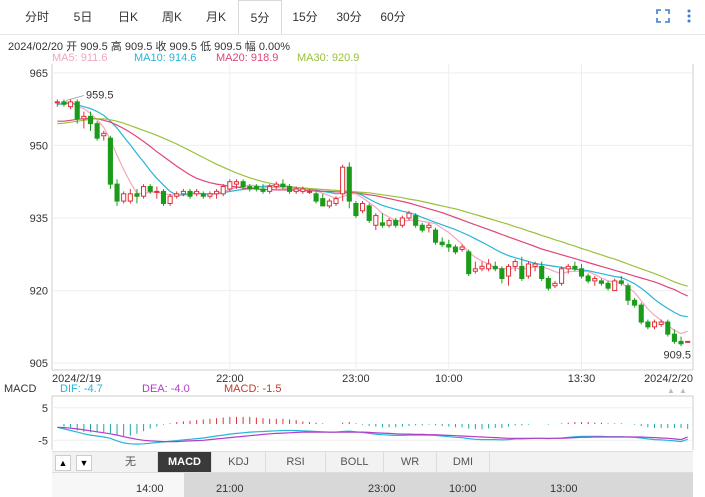  Describe the element at coordinates (185, 462) in the screenshot. I see `indicator-tab-macd: MACD` at that location.